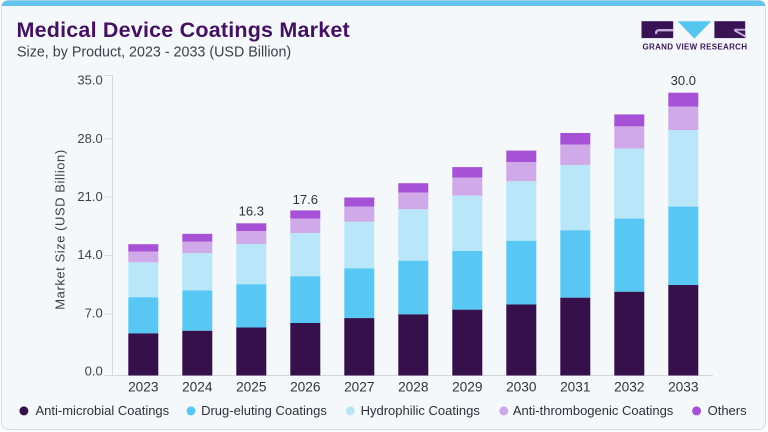  I want to click on svg-text: 0.0, so click(94, 371).